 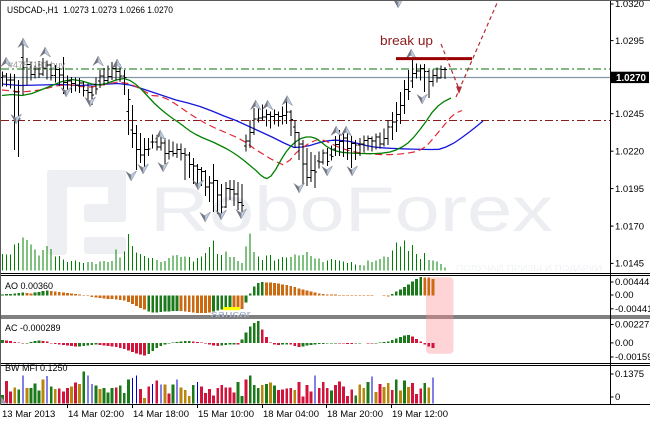 I want to click on svg-text: ПОЛУЧАЙ ПРИЗЫ И ПОДАРКИ, so click(x=529, y=267).